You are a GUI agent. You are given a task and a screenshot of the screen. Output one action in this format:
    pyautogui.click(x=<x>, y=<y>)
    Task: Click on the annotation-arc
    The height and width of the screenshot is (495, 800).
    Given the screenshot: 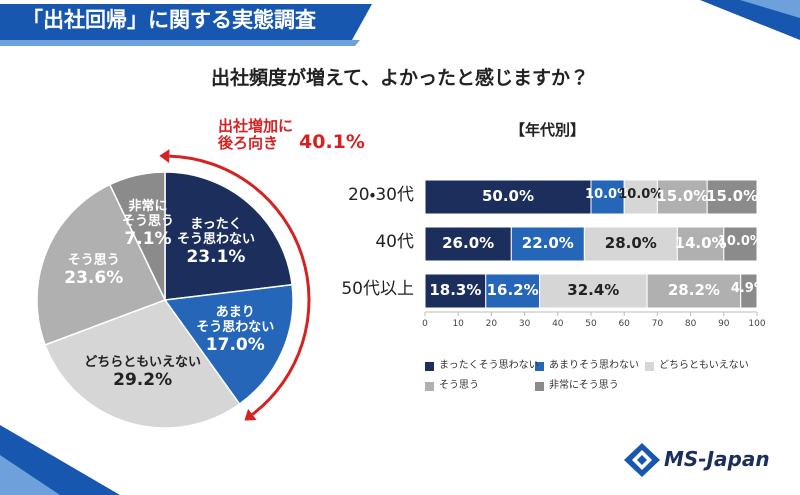 What is the action you would take?
    pyautogui.click(x=240, y=285)
    